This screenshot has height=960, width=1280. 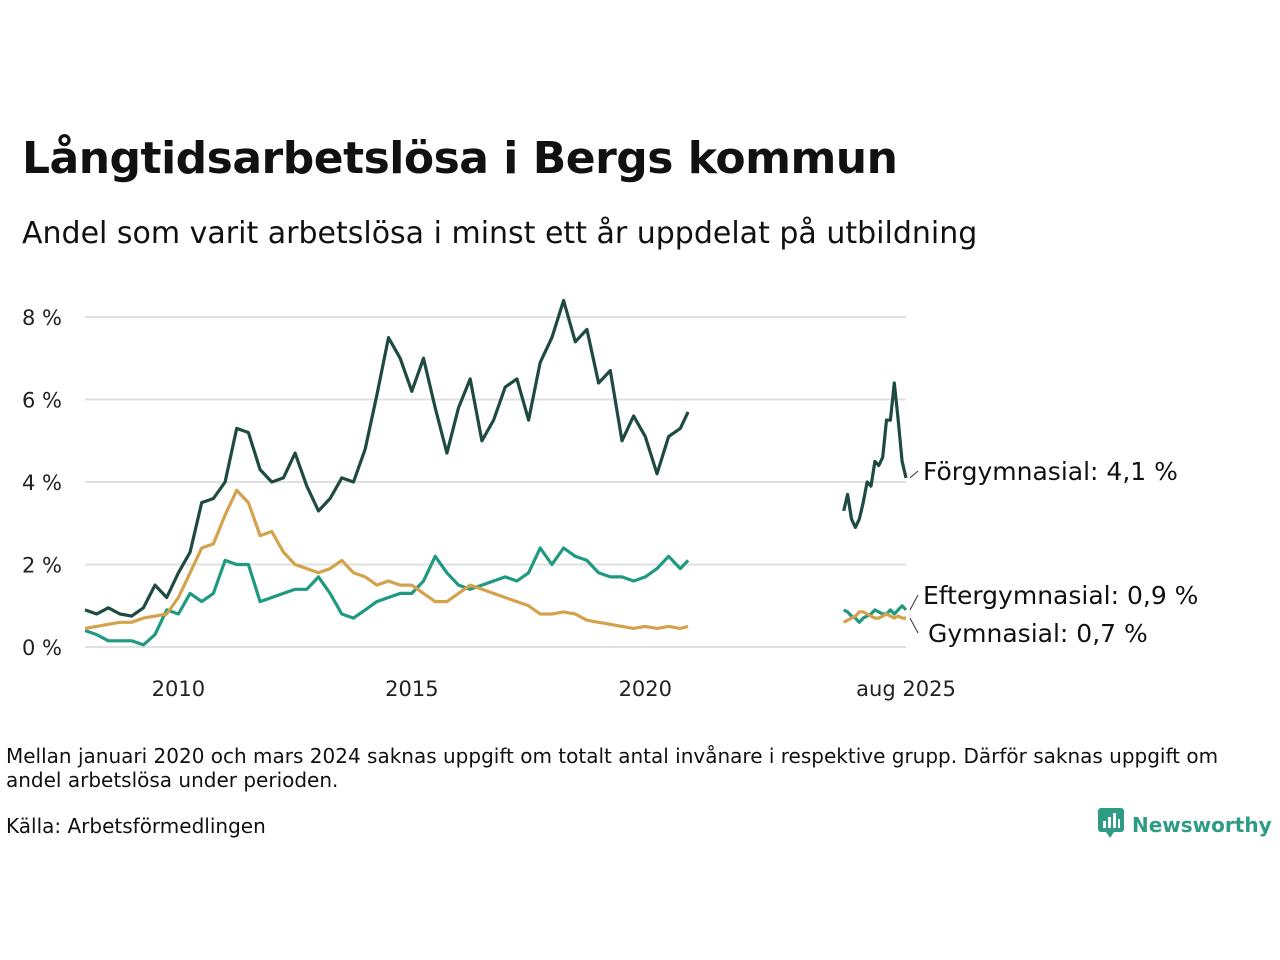 I want to click on end-label-förgymnasial: Förgymnasial: 4,1 %, so click(x=1050, y=471).